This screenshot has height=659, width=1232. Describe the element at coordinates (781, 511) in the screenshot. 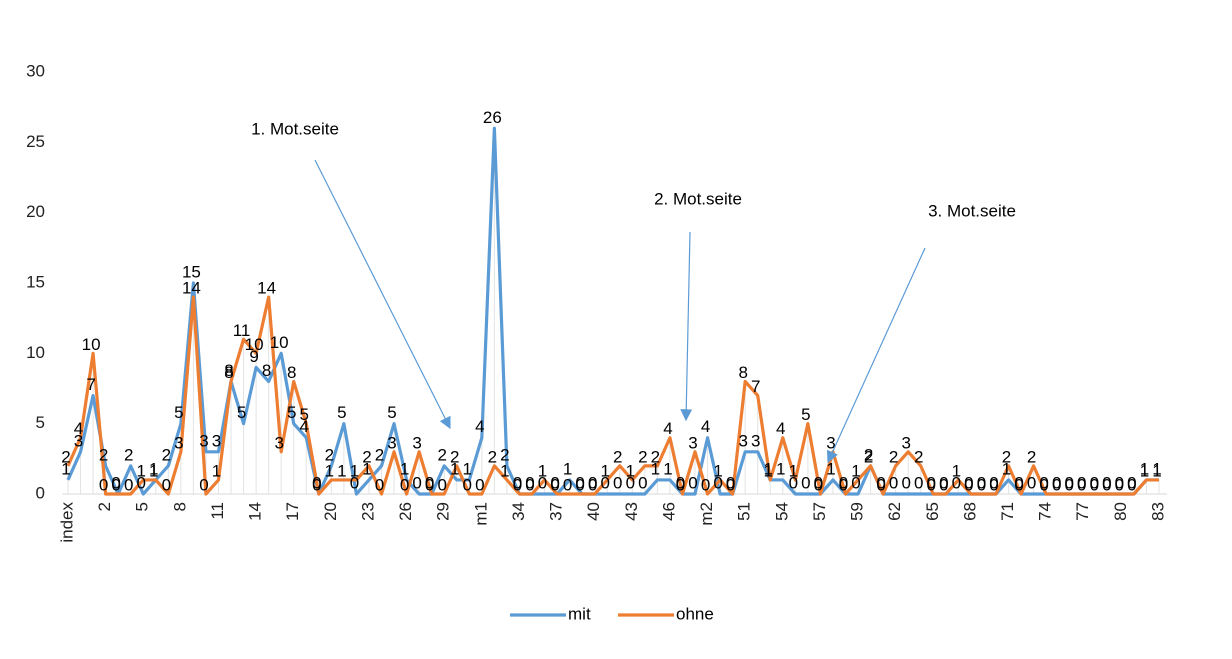

I see `x-tick-label: 54` at that location.